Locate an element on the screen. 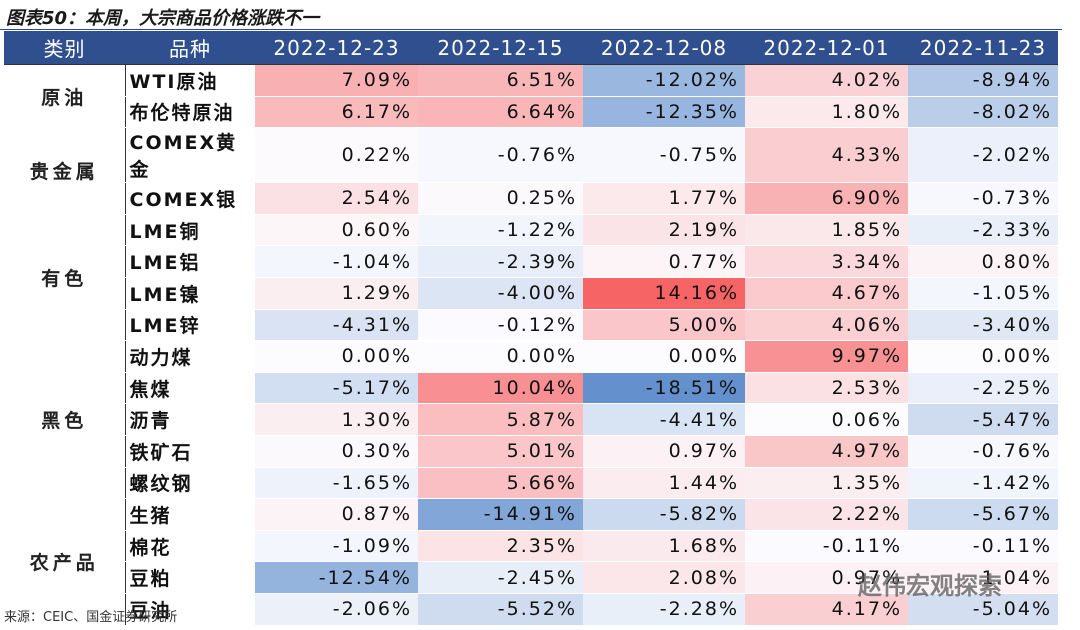  table-row: 螺纹钢 -1.65% 5.66% 1.44% 1.35% -1.42% is located at coordinates (531, 483).